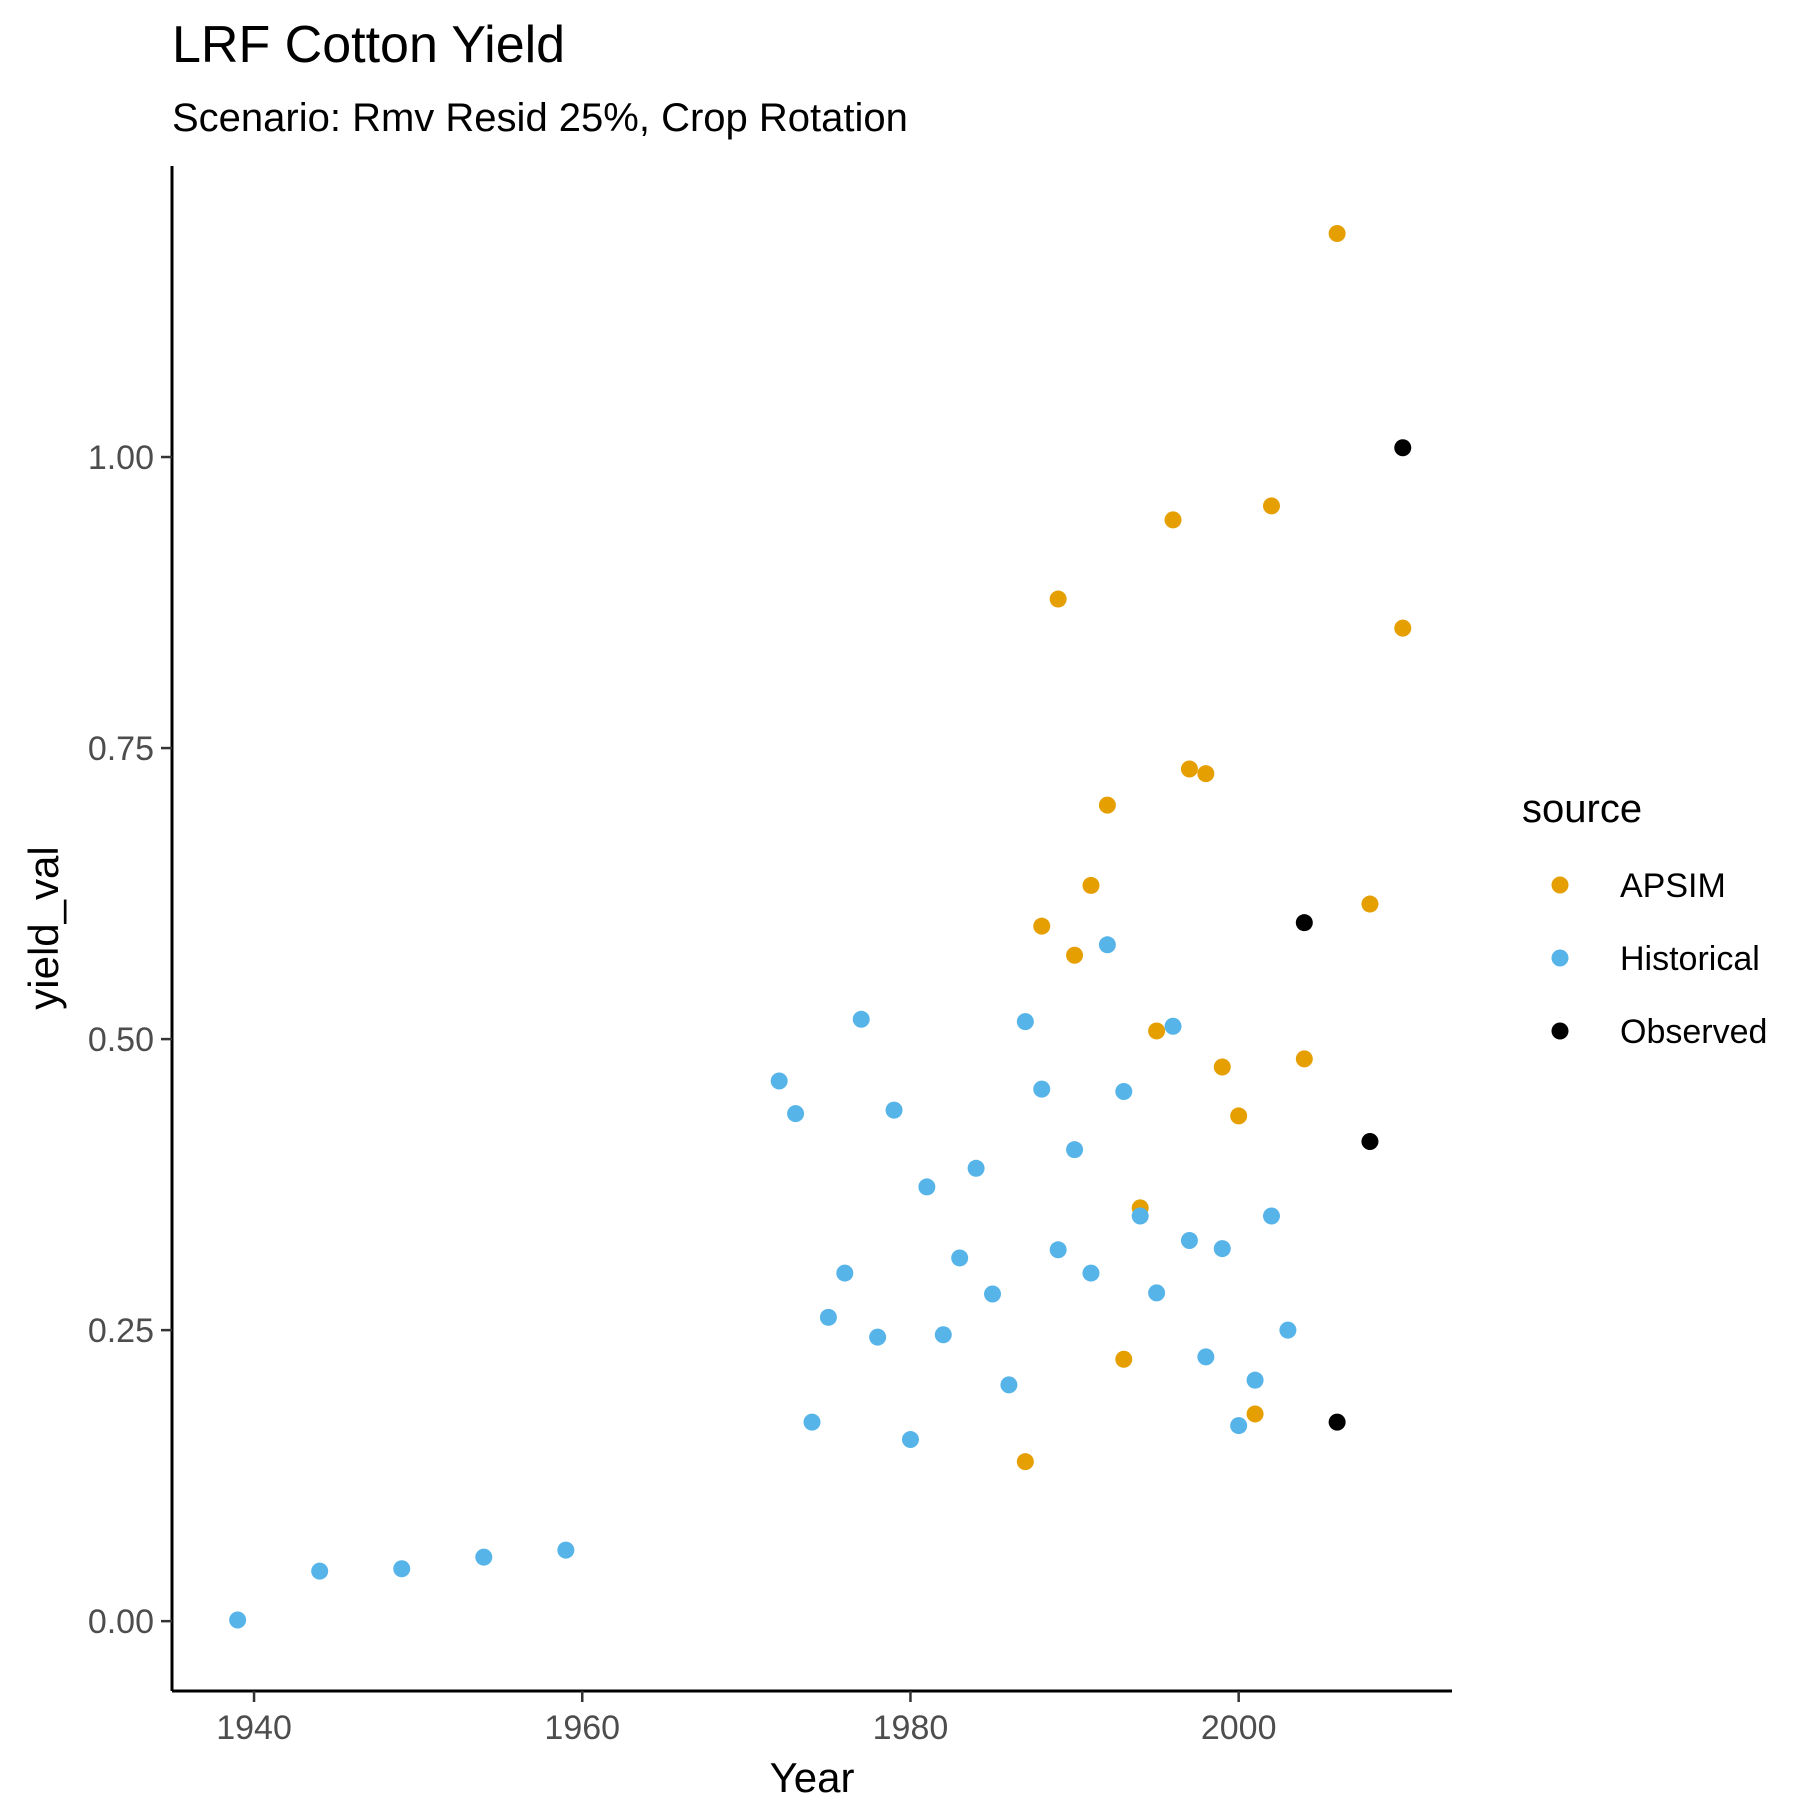  What do you see at coordinates (121, 458) in the screenshot?
I see `y-tick-label: 1.00` at bounding box center [121, 458].